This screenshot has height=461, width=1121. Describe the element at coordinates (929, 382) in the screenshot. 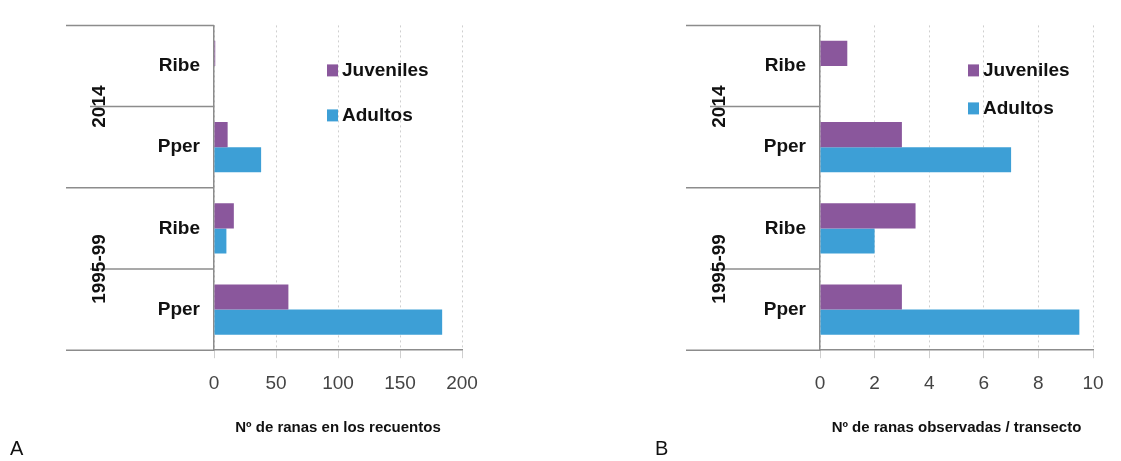

I see `x-tick-label: 4` at that location.